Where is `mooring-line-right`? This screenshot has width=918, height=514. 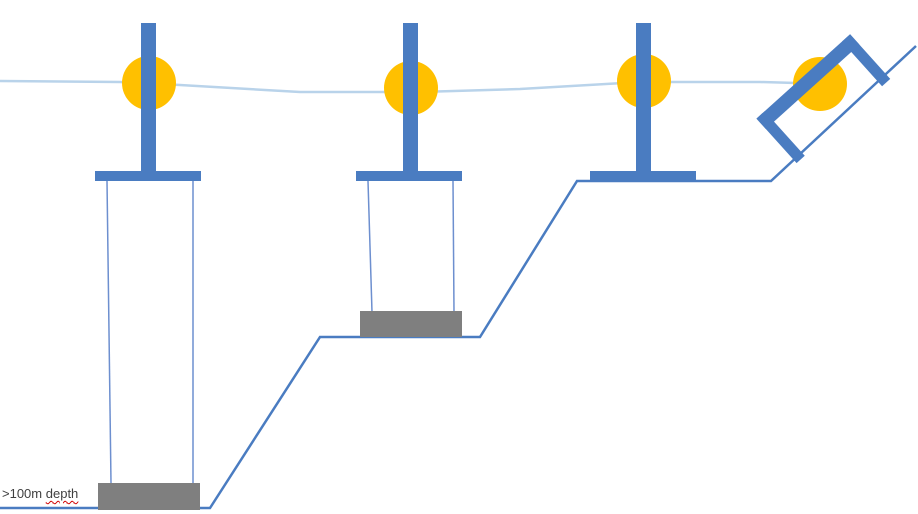 mooring-line-right is located at coordinates (453, 246).